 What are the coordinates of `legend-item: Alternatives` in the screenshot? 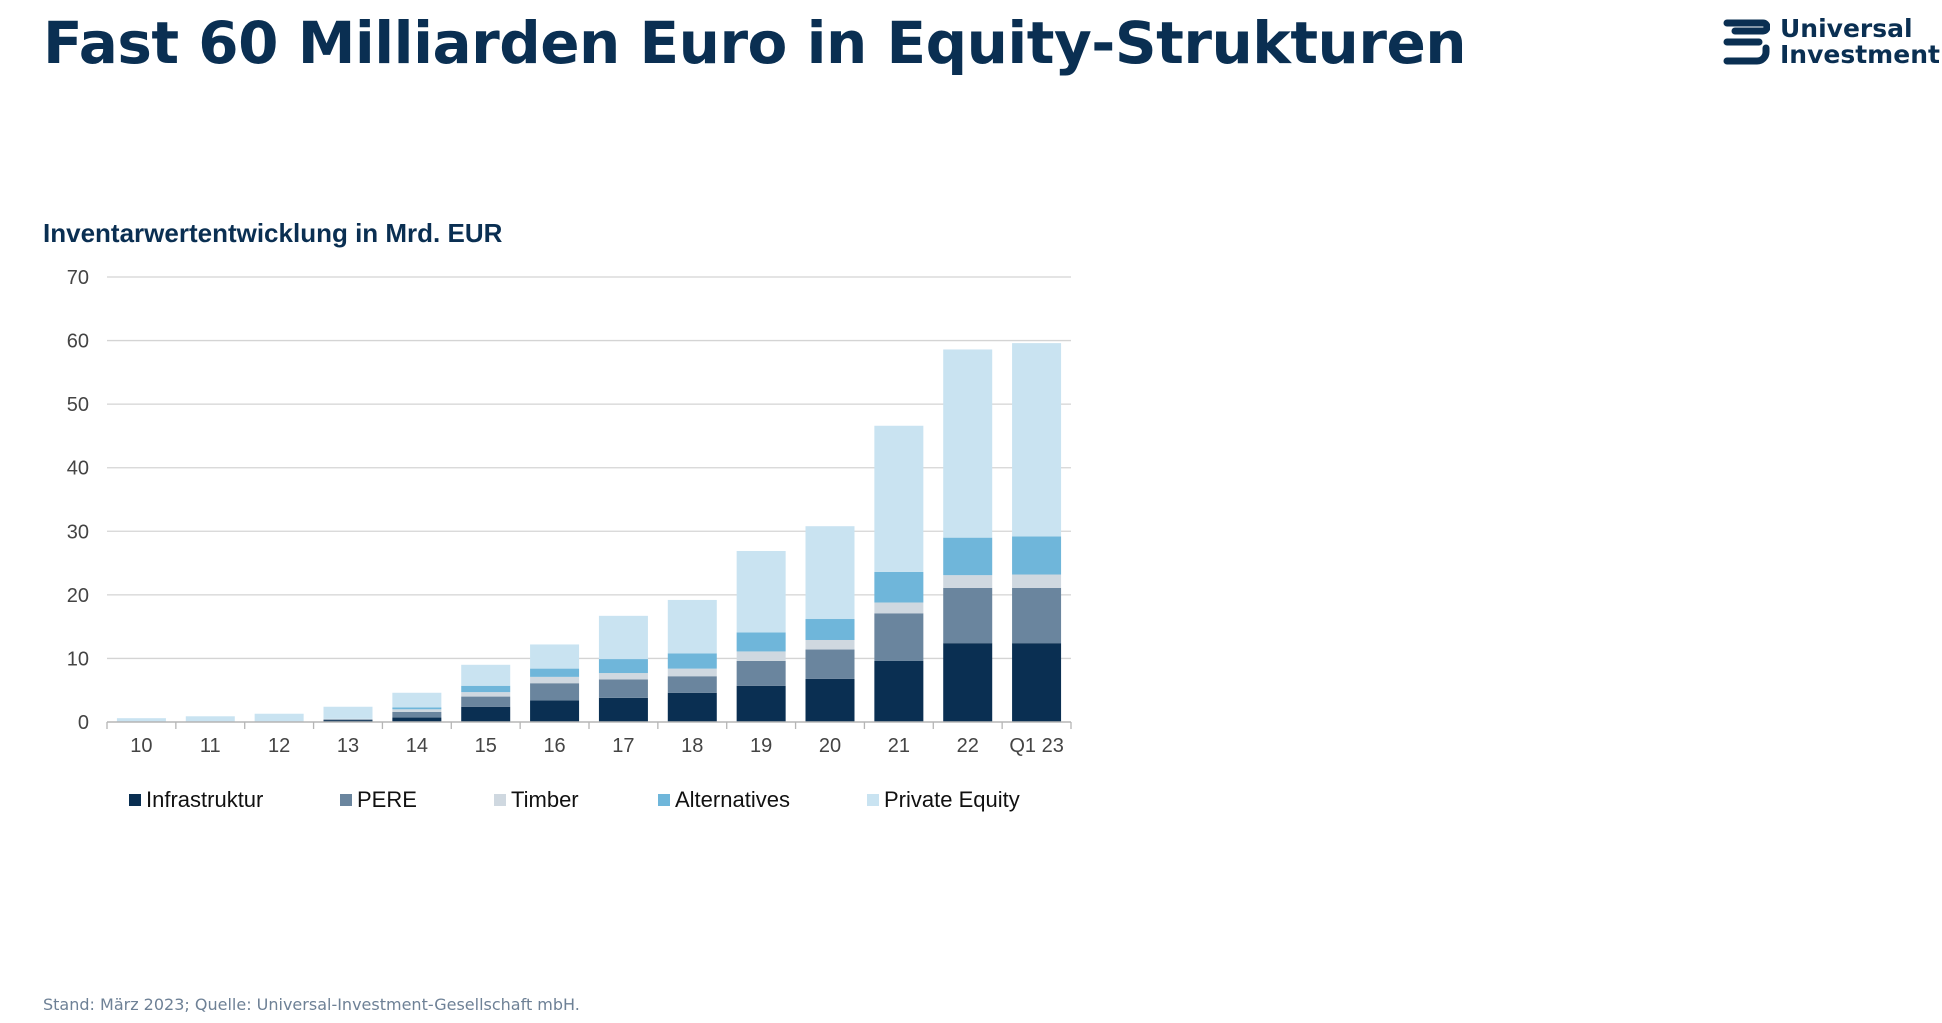 It's located at (724, 800).